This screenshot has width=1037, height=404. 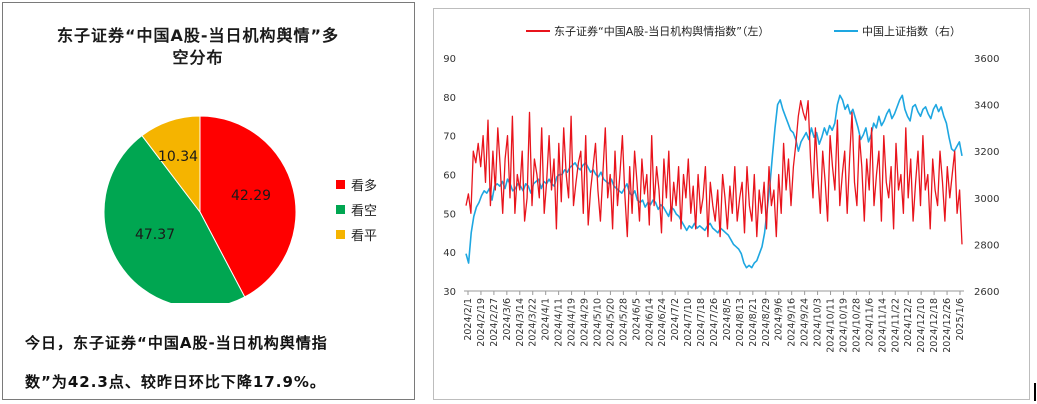 I want to click on summary-line-2: 数”为42.3点、较昨日环比下降17.9%。, so click(x=175, y=382).